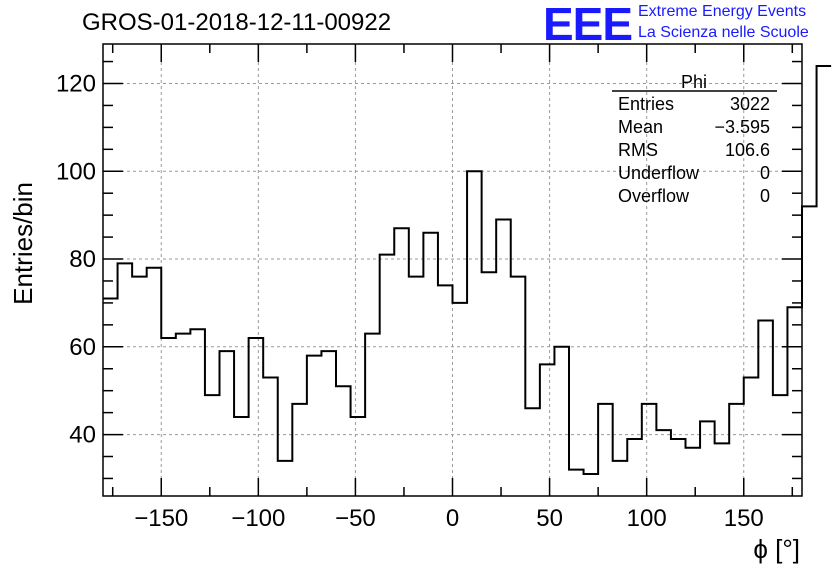 Image resolution: width=836 pixels, height=572 pixels. I want to click on stats-label-rms: RMS, so click(638, 150).